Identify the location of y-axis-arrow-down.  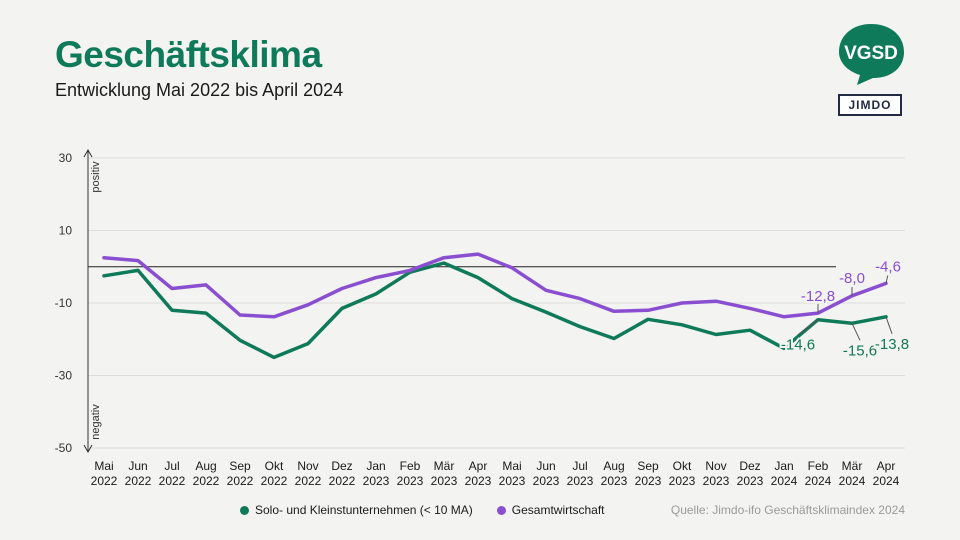
(88, 449).